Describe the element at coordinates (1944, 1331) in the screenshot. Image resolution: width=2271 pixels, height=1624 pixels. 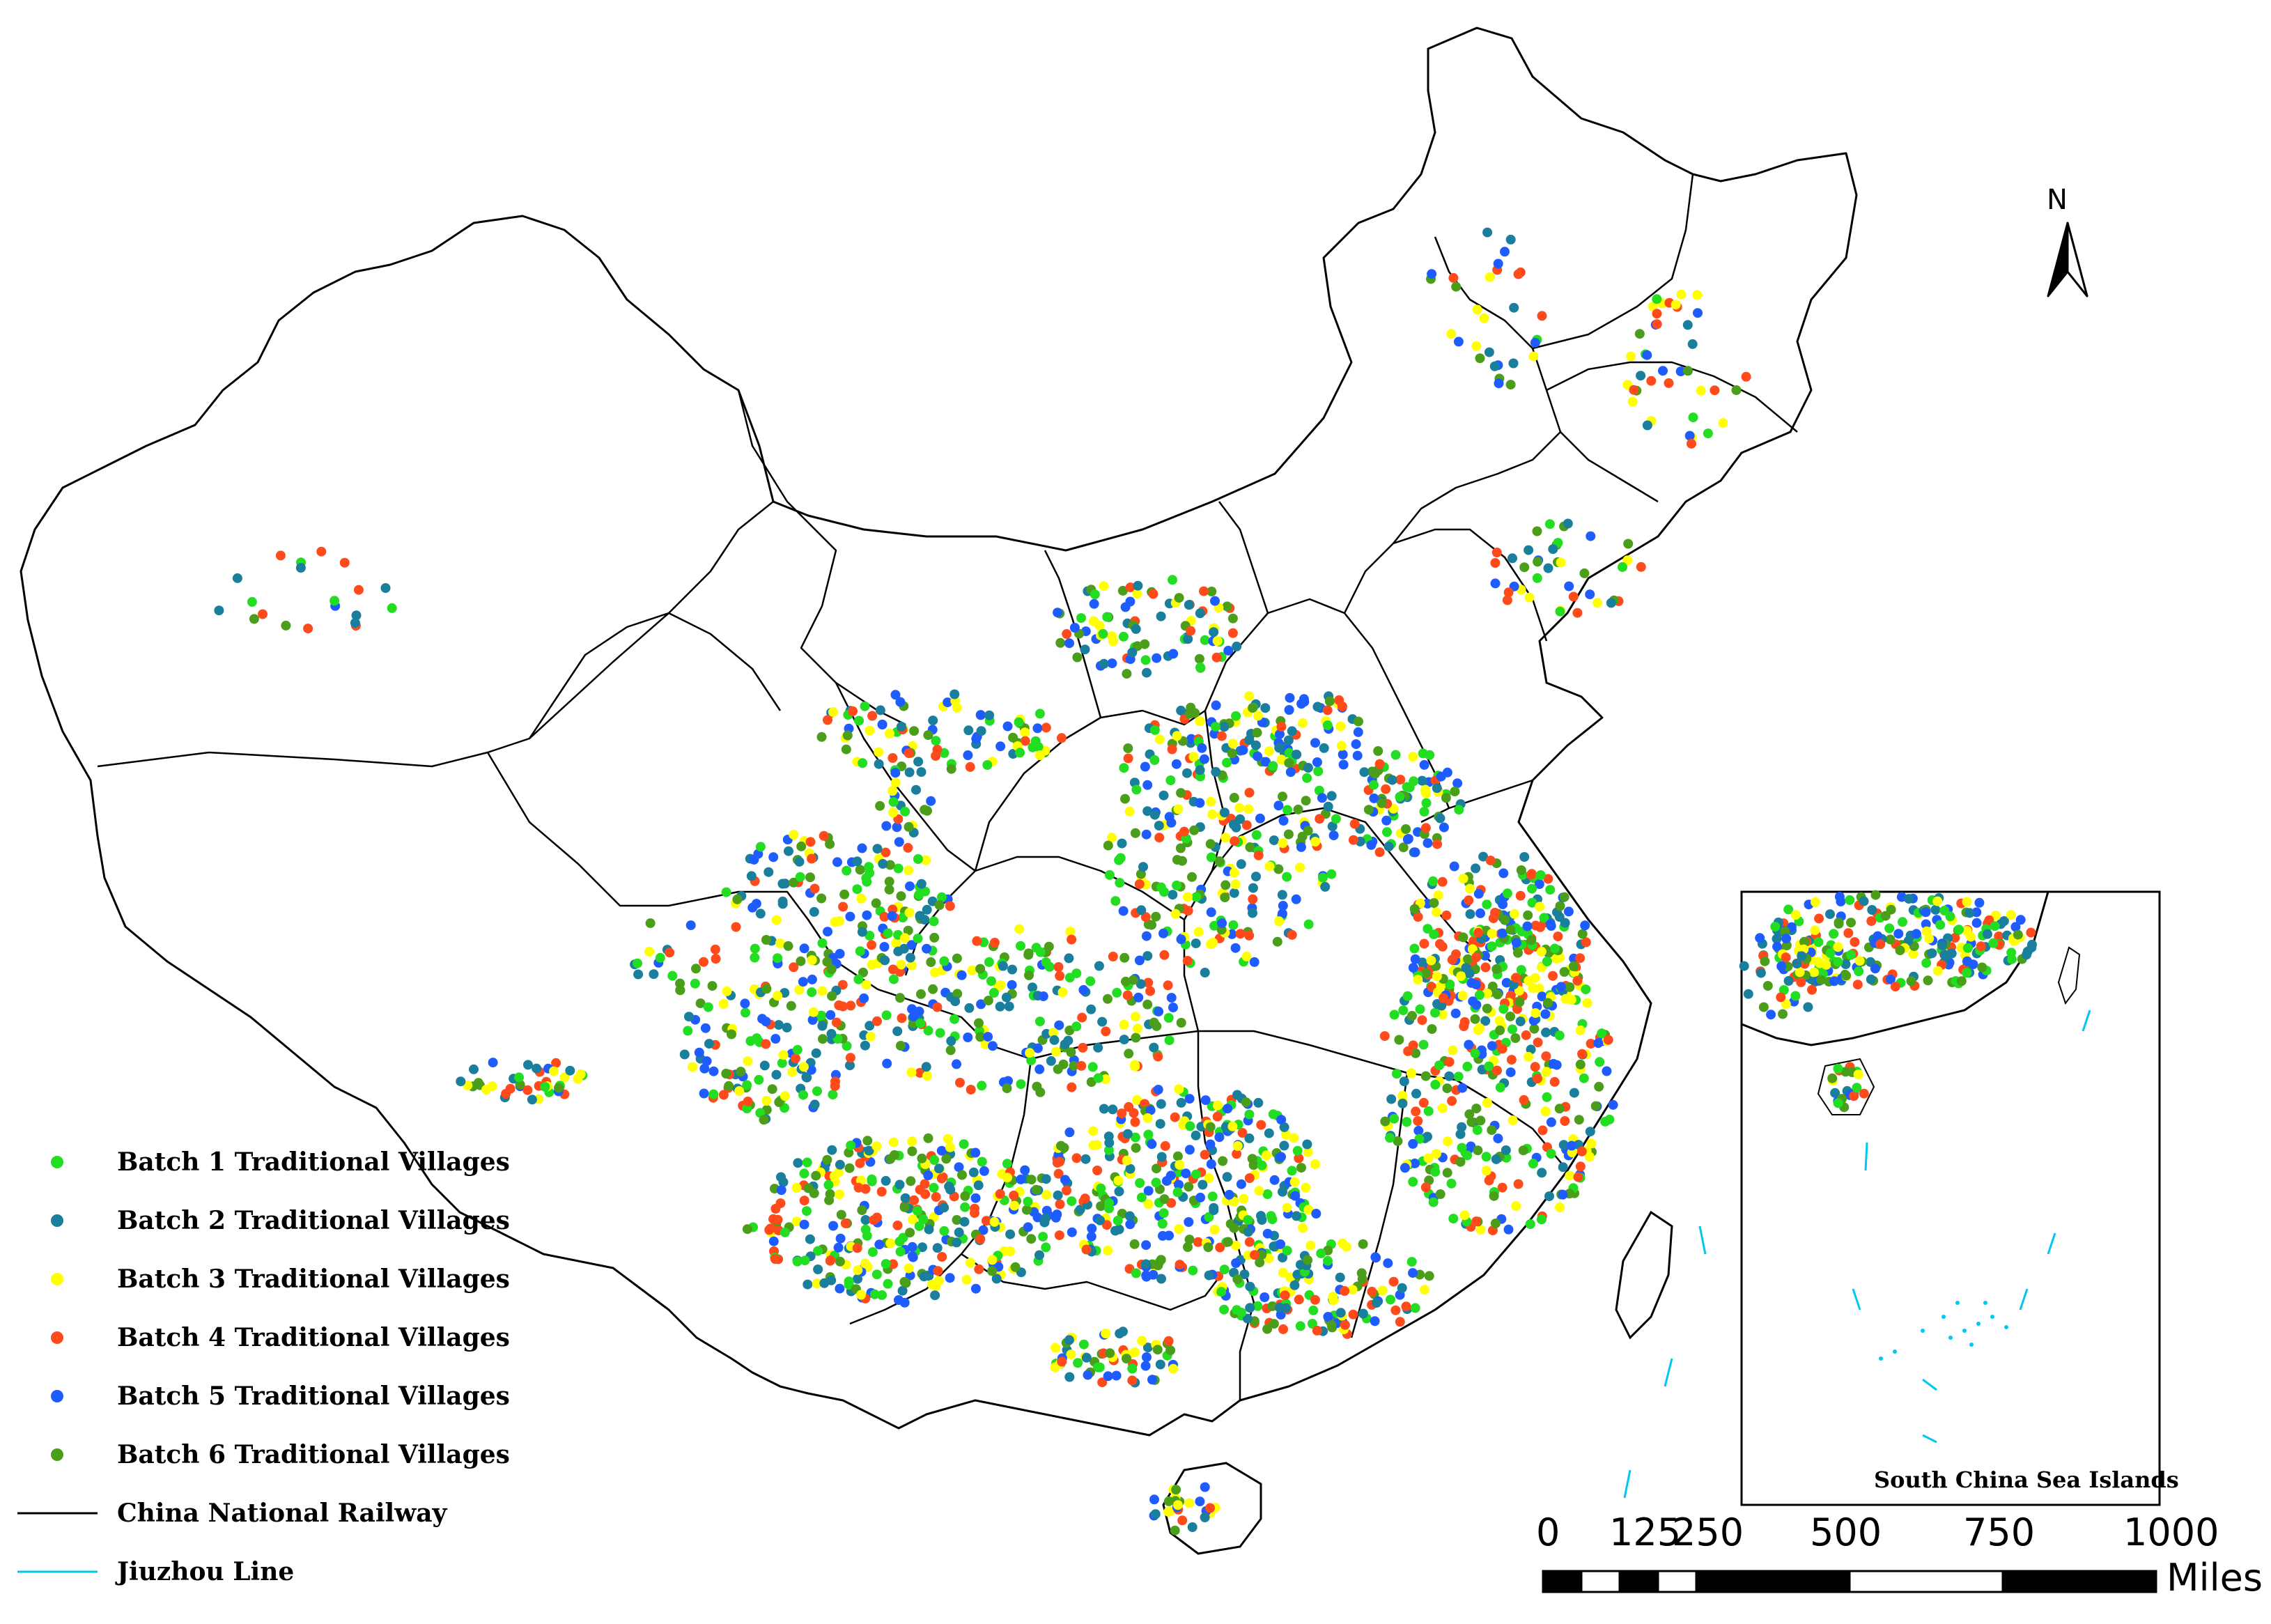
I see `inset-islets` at that location.